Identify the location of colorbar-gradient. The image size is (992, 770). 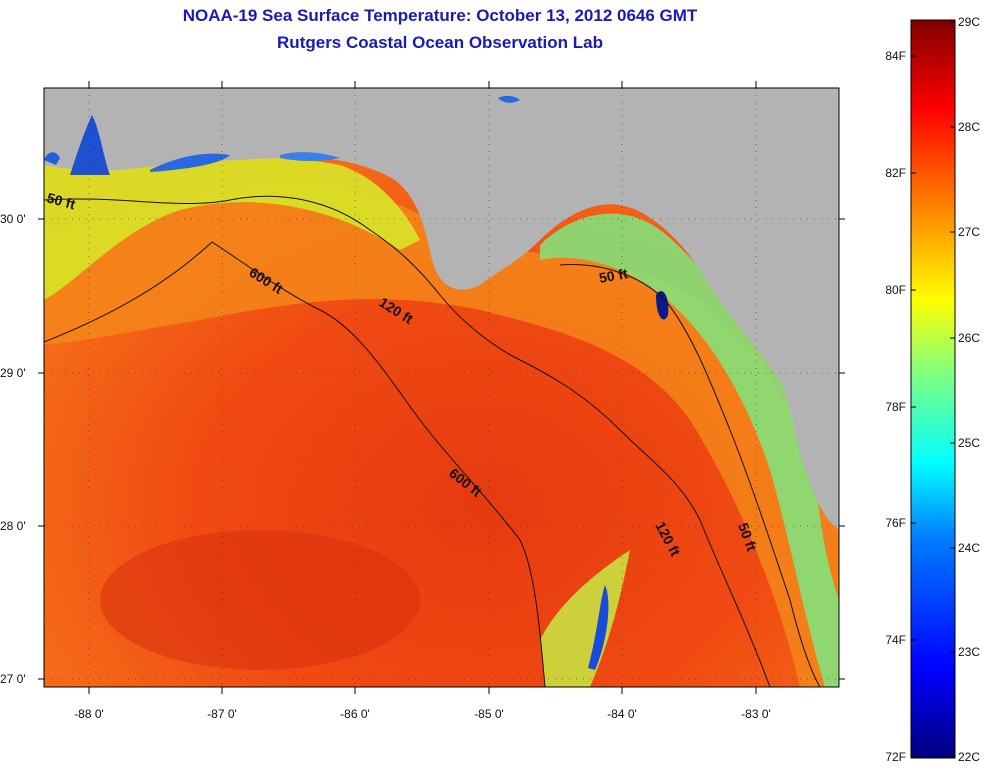
(933, 389).